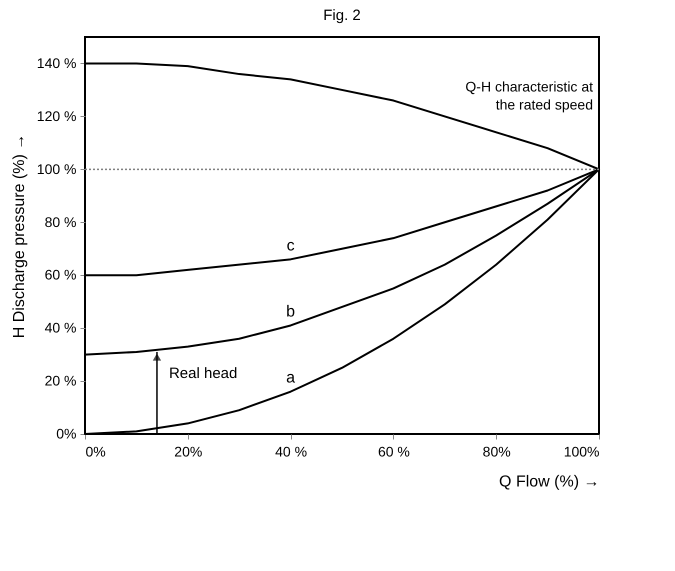  What do you see at coordinates (549, 482) in the screenshot?
I see `x-axis-title: Q Flow (%) →` at bounding box center [549, 482].